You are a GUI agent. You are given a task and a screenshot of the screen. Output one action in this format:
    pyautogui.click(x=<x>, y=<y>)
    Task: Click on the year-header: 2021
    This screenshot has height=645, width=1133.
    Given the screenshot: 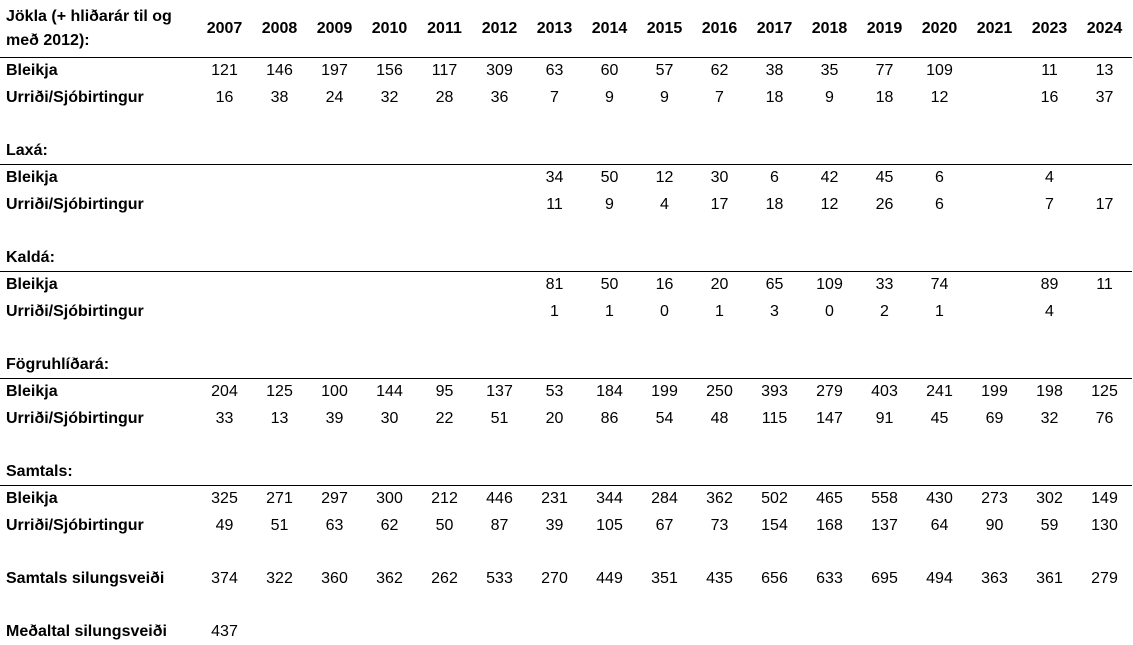 What is the action you would take?
    pyautogui.click(x=994, y=29)
    